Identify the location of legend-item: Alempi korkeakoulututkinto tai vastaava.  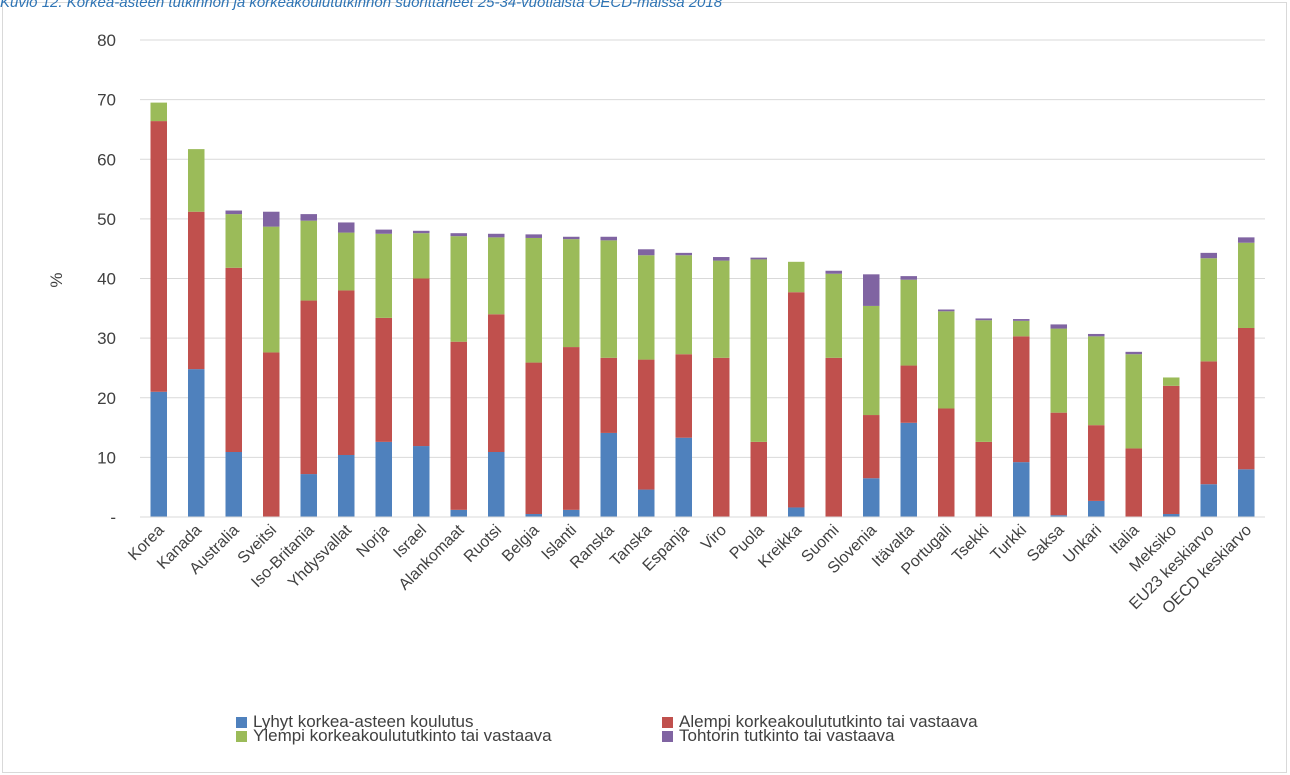
(820, 722).